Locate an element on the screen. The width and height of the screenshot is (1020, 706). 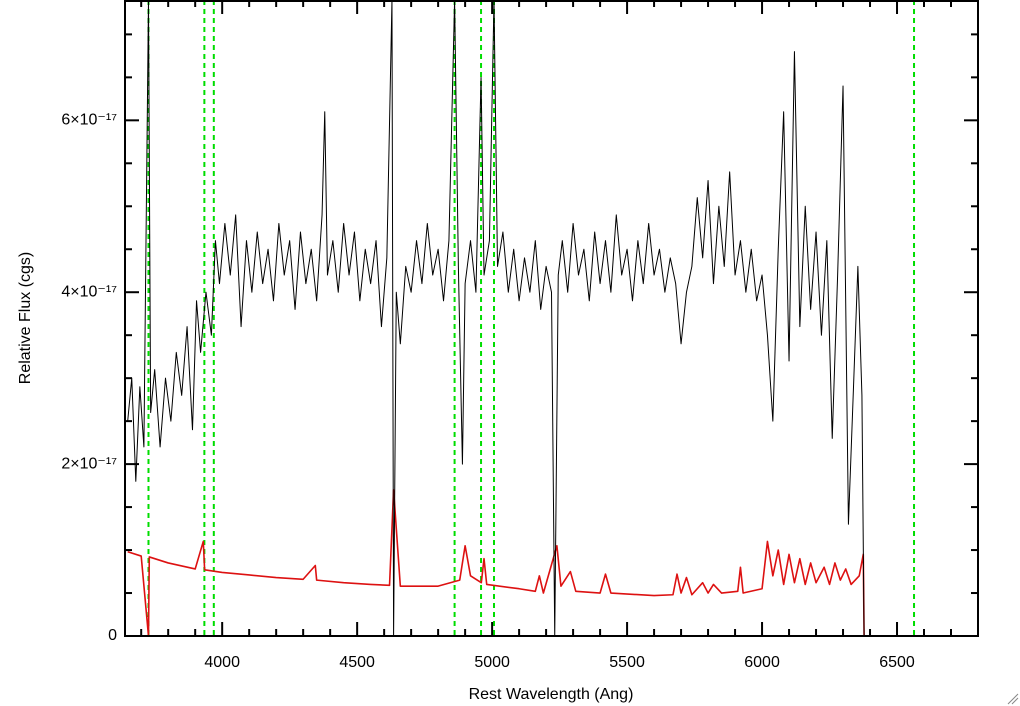
y-tick-label: 4×10⁻¹⁷ is located at coordinates (89, 291).